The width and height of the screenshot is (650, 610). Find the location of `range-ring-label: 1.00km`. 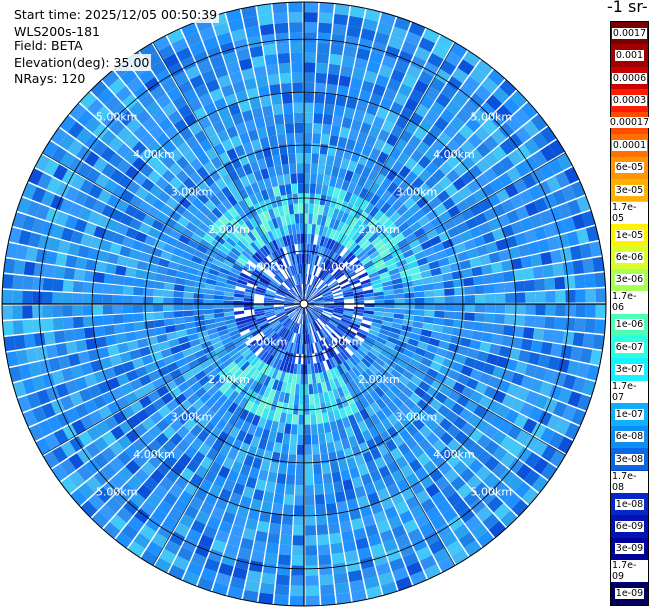

range-ring-label: 1.00km is located at coordinates (342, 342).